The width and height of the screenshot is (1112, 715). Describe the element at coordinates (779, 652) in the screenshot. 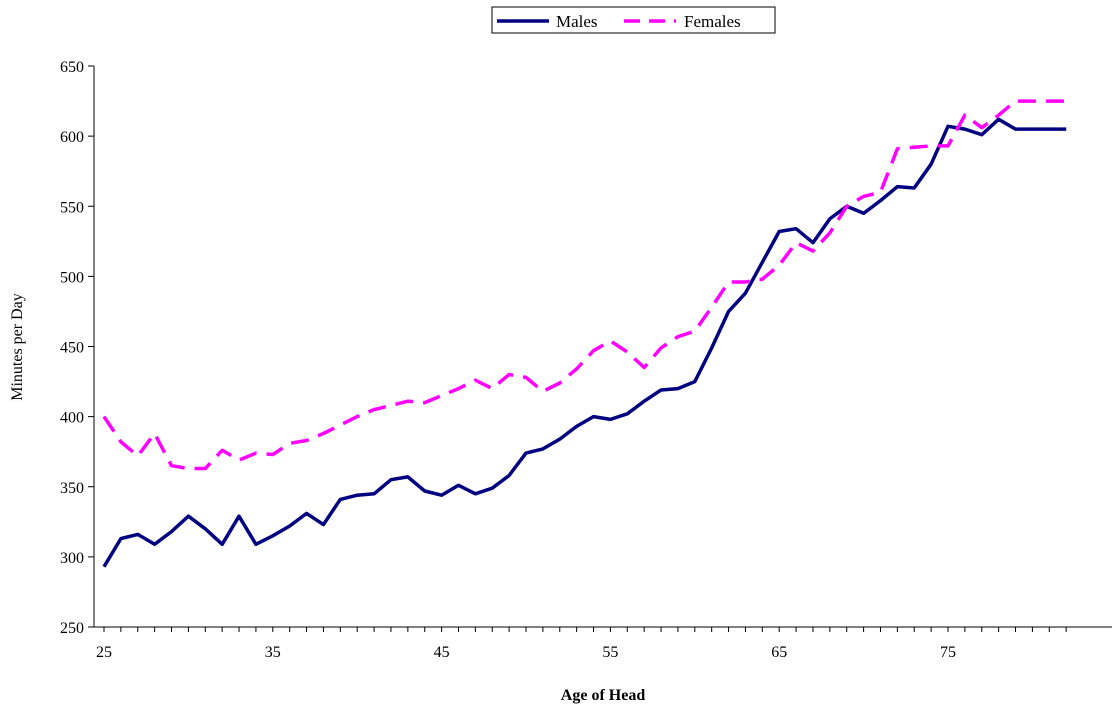

I see `x-tick-label: 65` at that location.